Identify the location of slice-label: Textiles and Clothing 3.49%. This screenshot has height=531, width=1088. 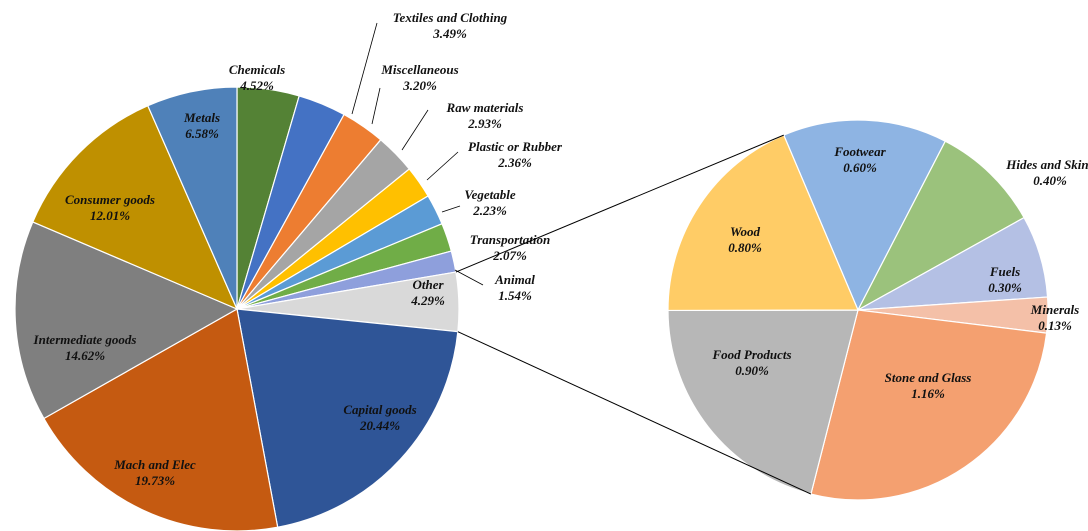
(450, 25).